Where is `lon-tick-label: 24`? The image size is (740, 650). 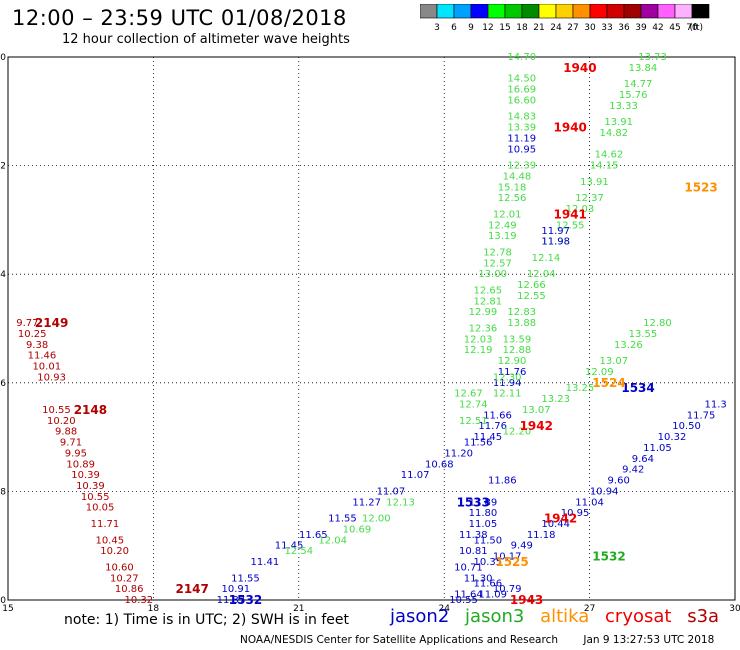
lon-tick-label: 24 is located at coordinates (444, 609).